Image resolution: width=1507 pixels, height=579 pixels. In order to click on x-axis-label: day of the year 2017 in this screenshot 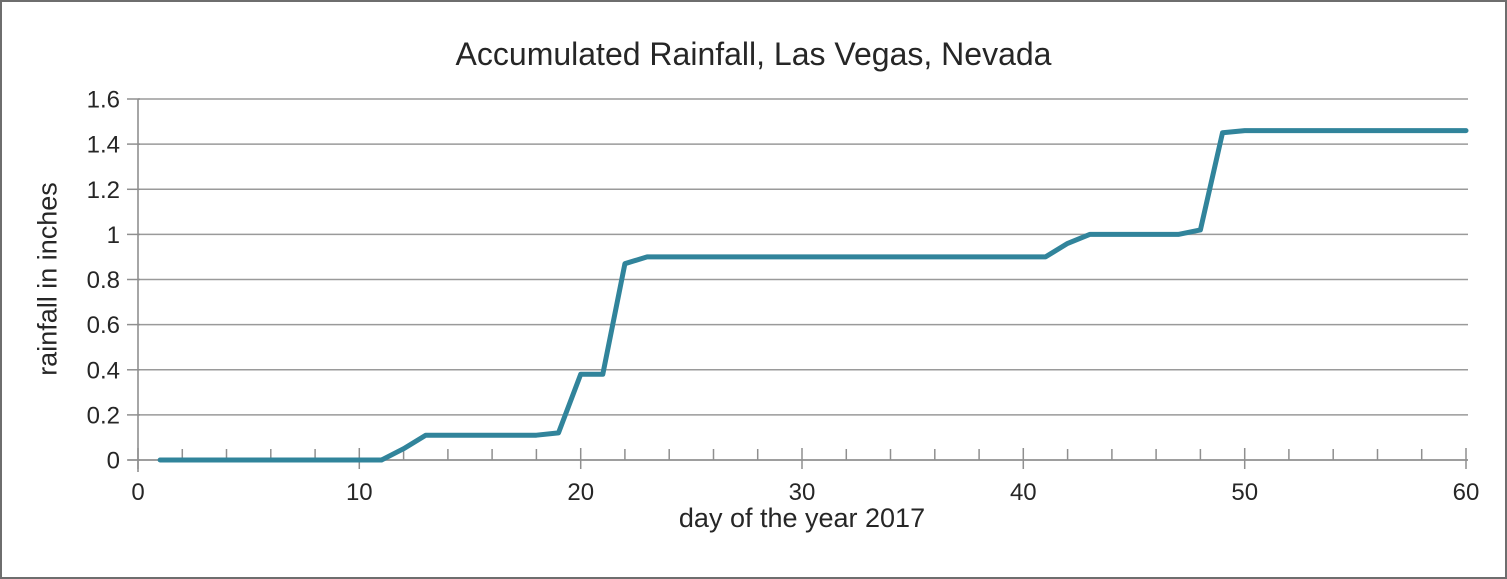, I will do `click(802, 518)`.